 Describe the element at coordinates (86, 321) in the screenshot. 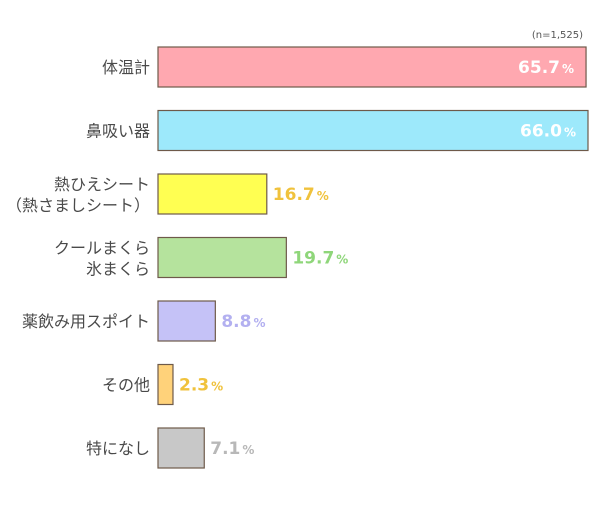

I see `category-label: 薬飲み用スポイト` at that location.